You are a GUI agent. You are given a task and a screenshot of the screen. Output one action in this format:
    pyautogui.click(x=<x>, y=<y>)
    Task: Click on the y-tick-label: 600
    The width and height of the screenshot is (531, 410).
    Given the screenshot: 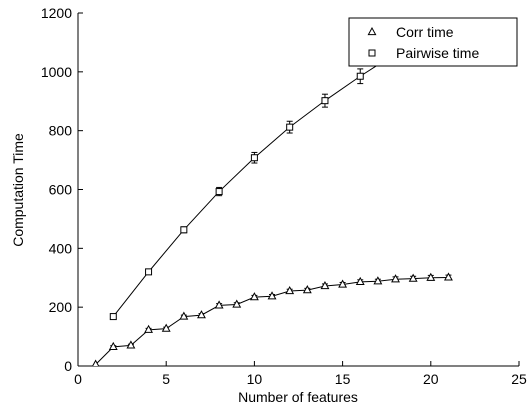 What is the action you would take?
    pyautogui.click(x=61, y=190)
    